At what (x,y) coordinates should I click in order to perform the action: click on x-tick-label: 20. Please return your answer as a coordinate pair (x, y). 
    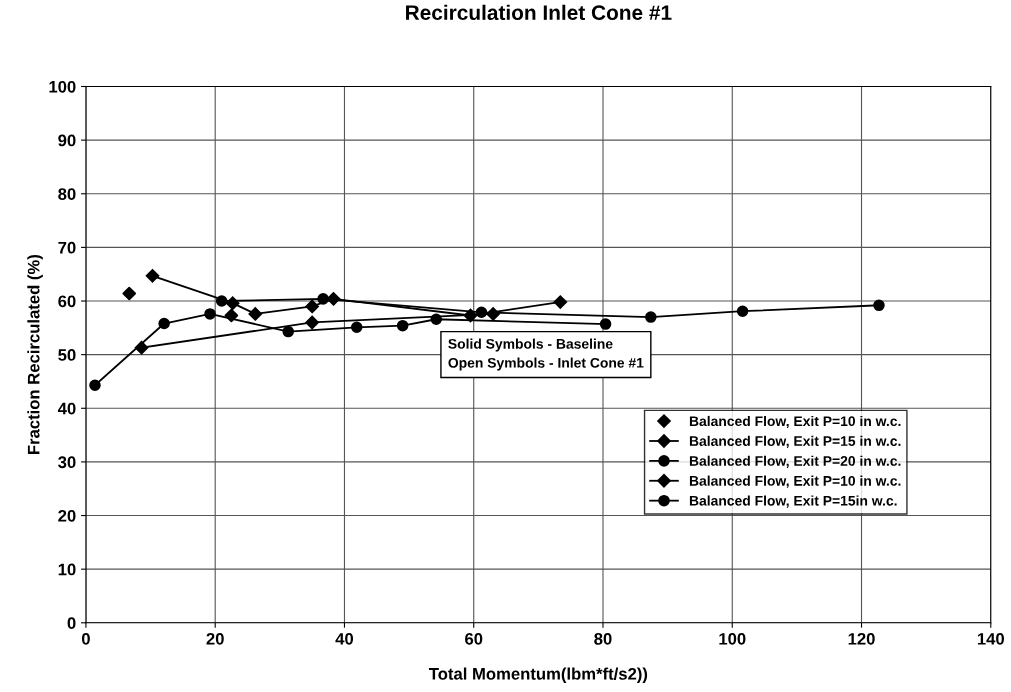
    Looking at the image, I should click on (215, 638).